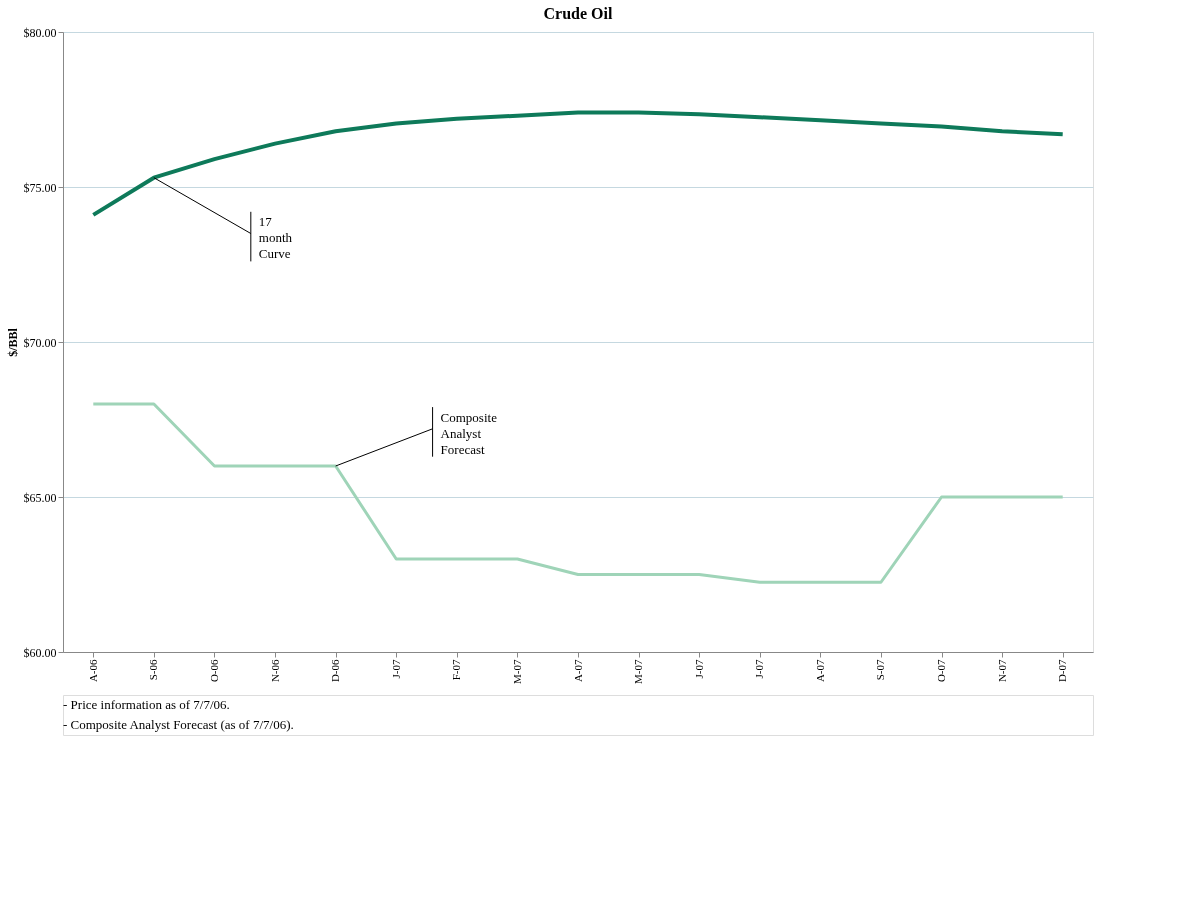 This screenshot has width=1196, height=899. What do you see at coordinates (213, 671) in the screenshot?
I see `x-tick-label: O-06` at bounding box center [213, 671].